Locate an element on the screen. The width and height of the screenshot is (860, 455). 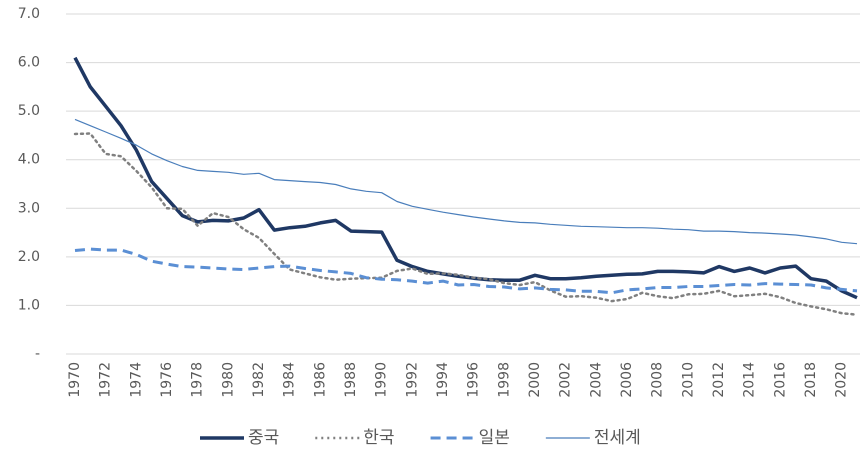
x-tick-label: 2010 is located at coordinates (688, 380).